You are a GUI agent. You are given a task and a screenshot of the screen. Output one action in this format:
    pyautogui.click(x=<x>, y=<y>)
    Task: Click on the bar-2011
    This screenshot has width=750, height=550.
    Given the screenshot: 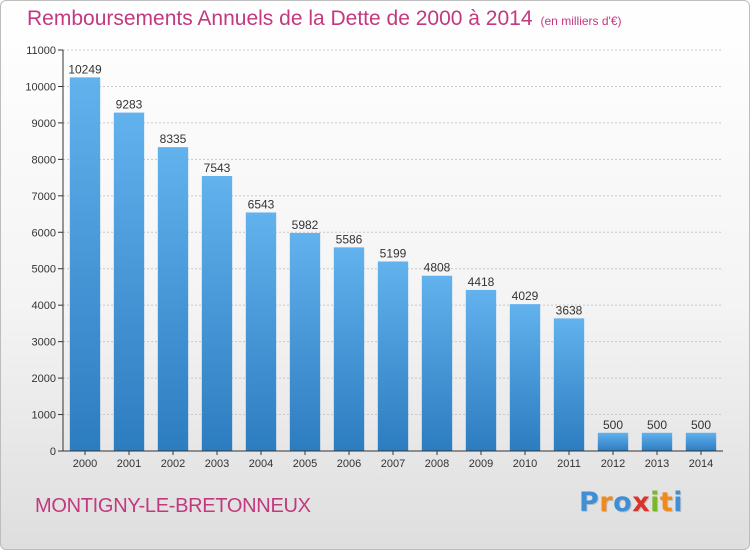 What is the action you would take?
    pyautogui.click(x=569, y=384)
    